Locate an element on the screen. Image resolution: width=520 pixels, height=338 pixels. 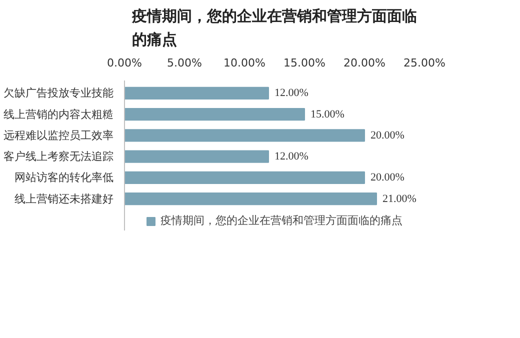
y-tick-label: 欠缺广告投放专业技能 is located at coordinates (59, 93).